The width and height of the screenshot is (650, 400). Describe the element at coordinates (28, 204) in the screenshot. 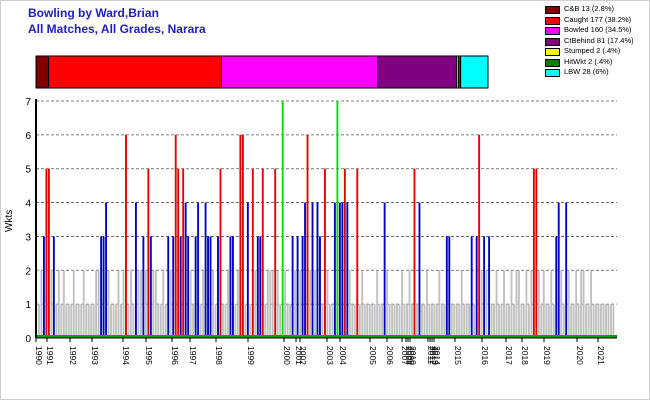

I see `y-tick-label: 4` at that location.